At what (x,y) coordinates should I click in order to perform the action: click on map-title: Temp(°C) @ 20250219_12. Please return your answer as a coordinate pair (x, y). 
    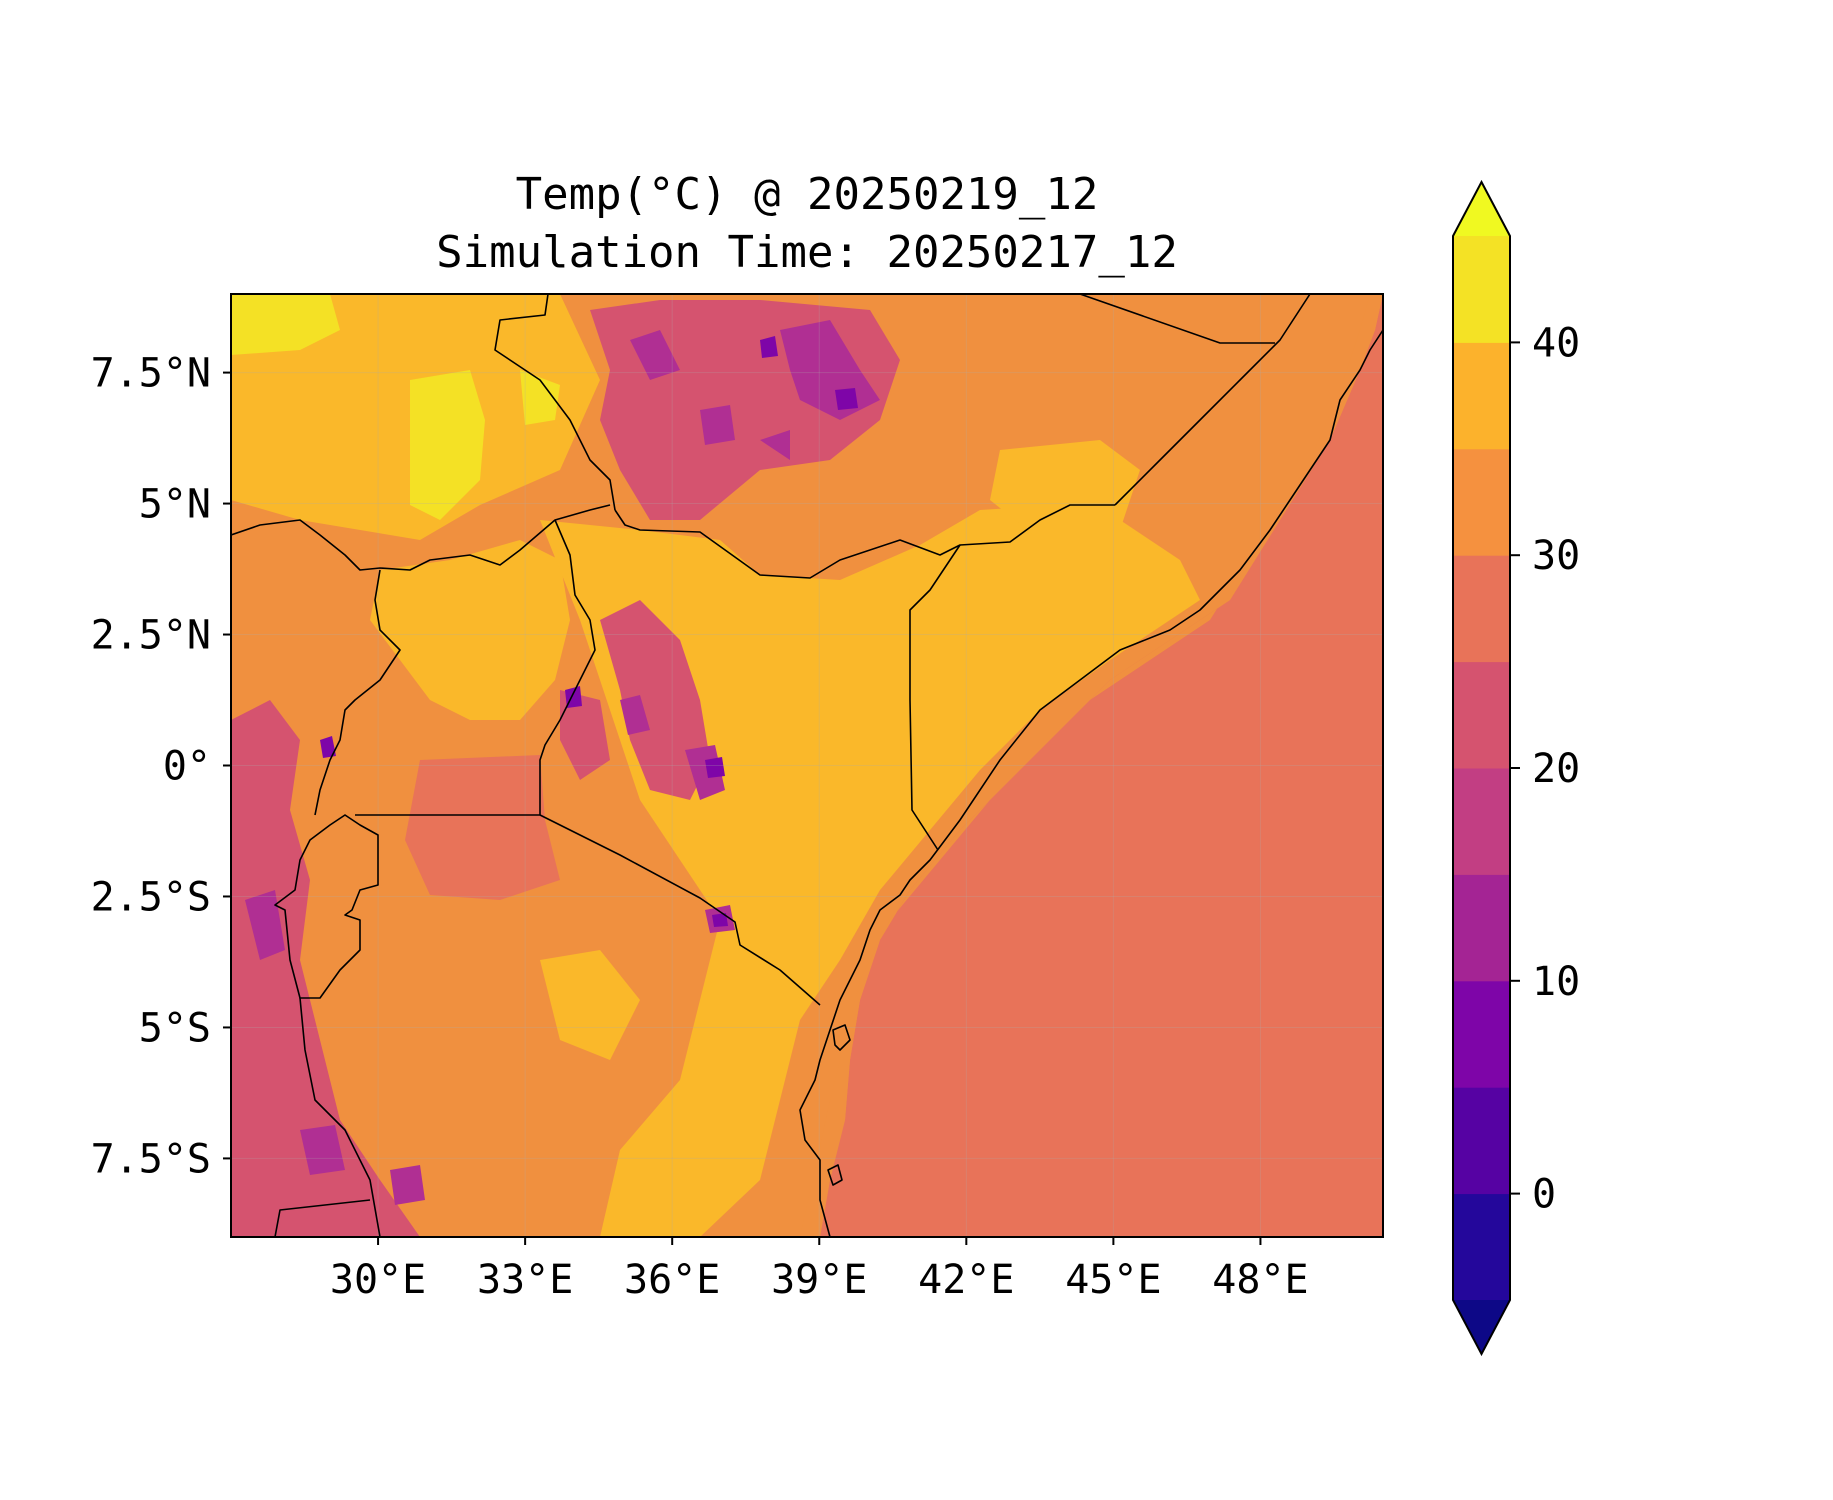
    Looking at the image, I should click on (807, 194).